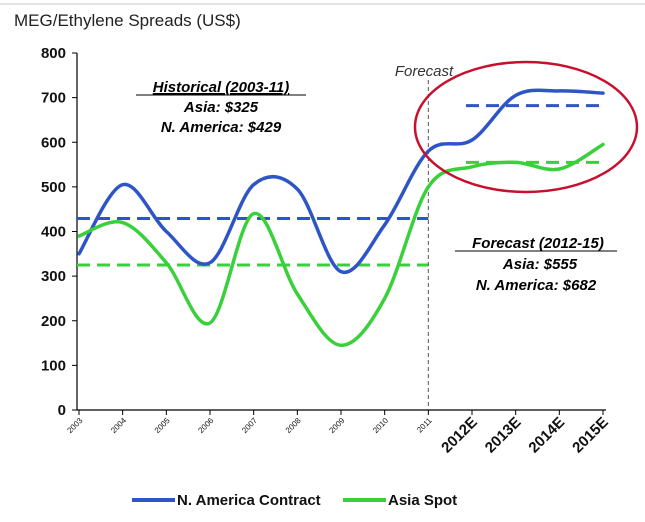 The height and width of the screenshot is (522, 645). Describe the element at coordinates (424, 71) in the screenshot. I see `forecast-label: Forecast` at that location.